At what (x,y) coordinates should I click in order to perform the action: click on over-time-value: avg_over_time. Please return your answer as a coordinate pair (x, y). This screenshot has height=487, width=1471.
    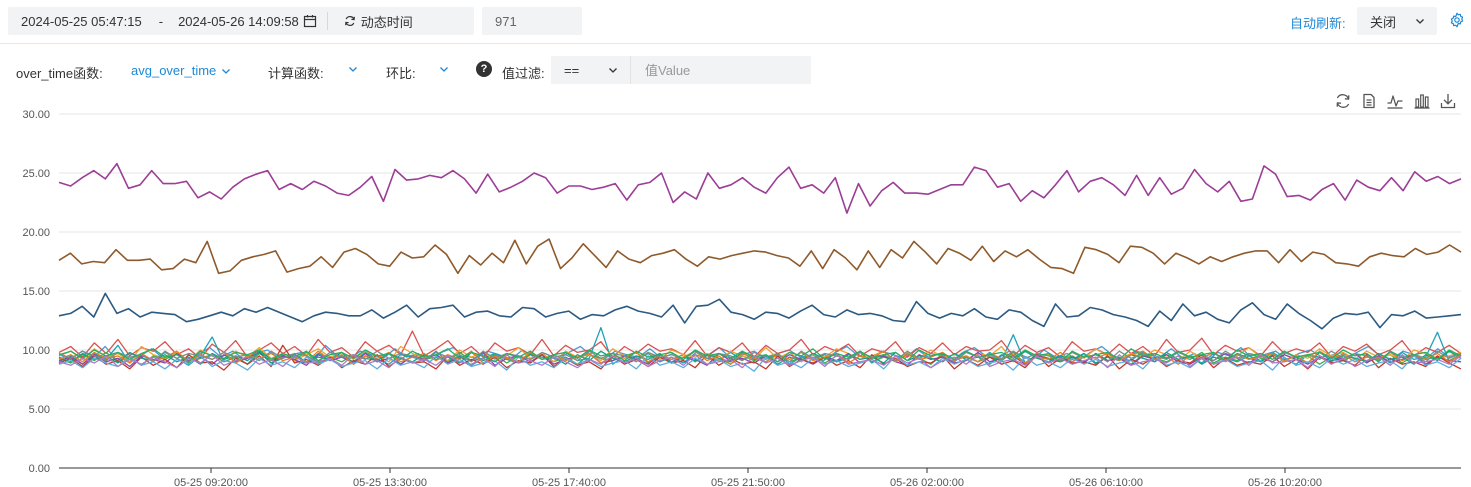
    Looking at the image, I should click on (174, 70).